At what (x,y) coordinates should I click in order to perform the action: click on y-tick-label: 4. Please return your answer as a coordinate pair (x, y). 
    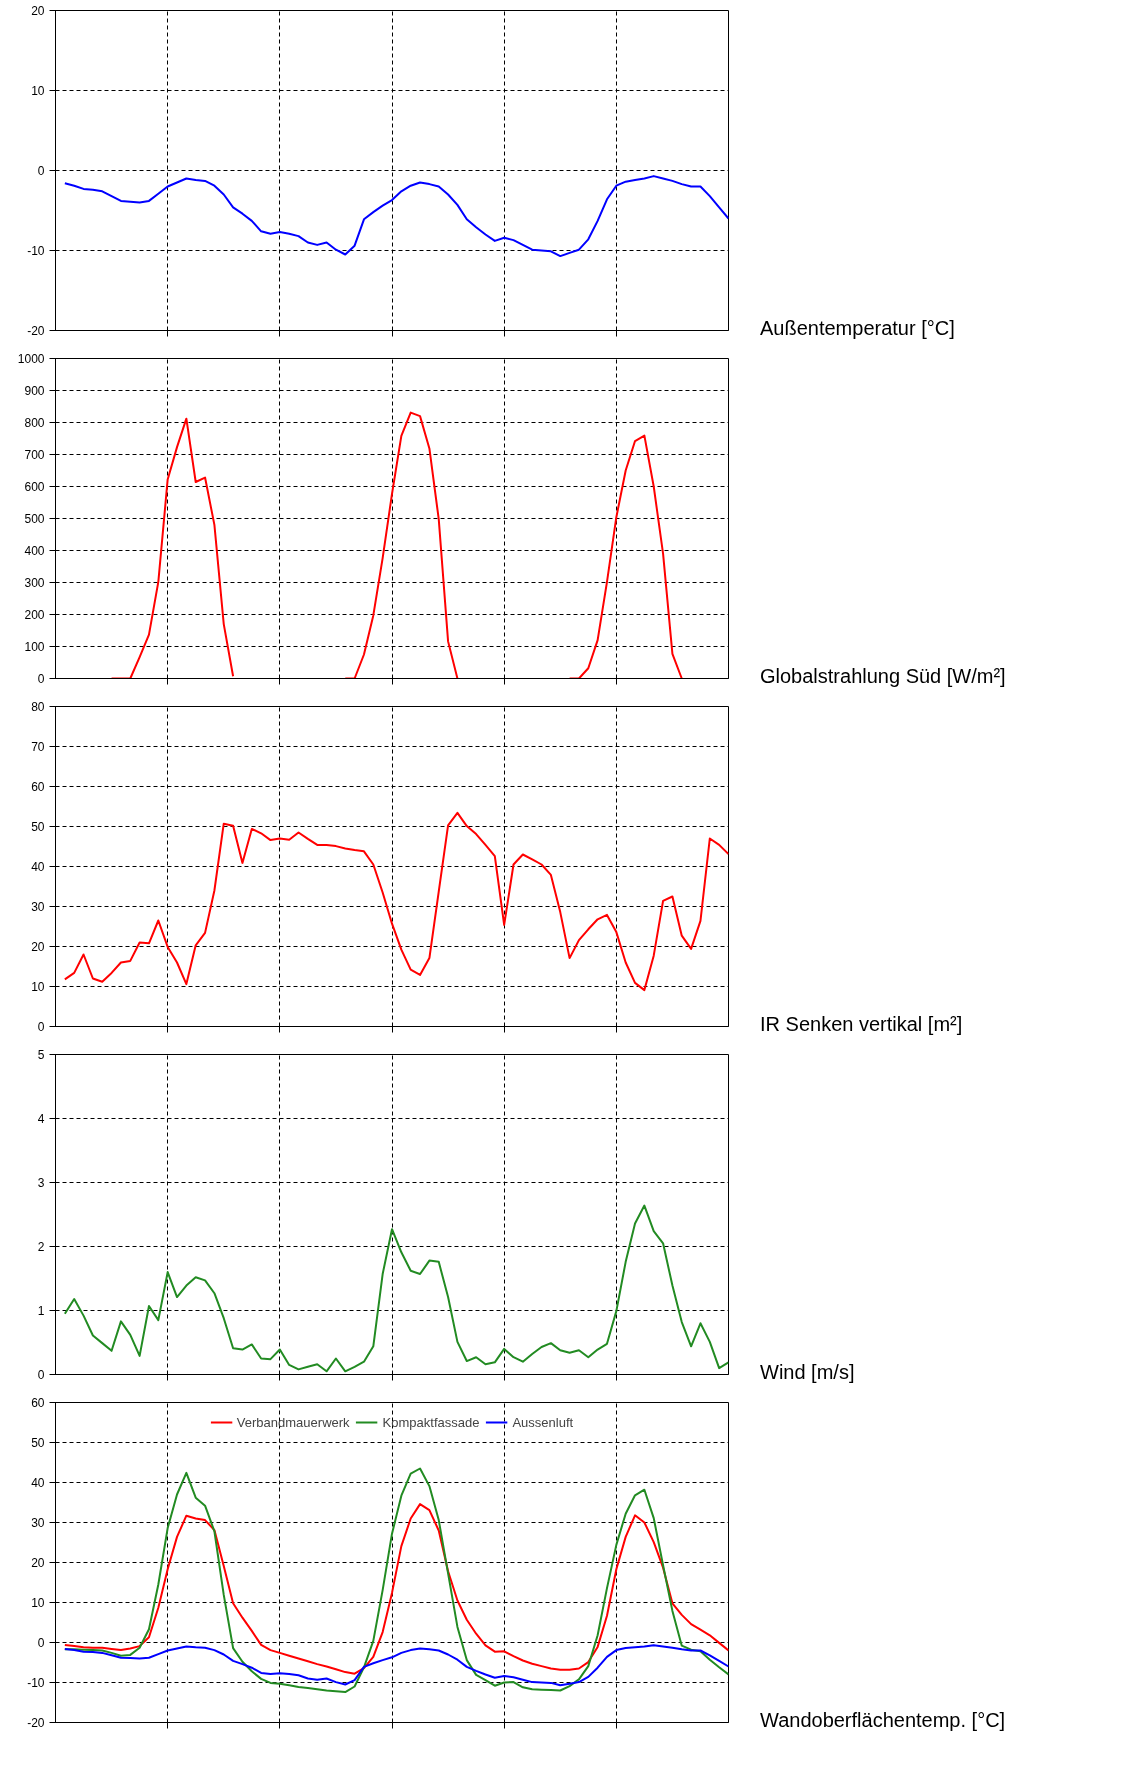
    Looking at the image, I should click on (41, 1119).